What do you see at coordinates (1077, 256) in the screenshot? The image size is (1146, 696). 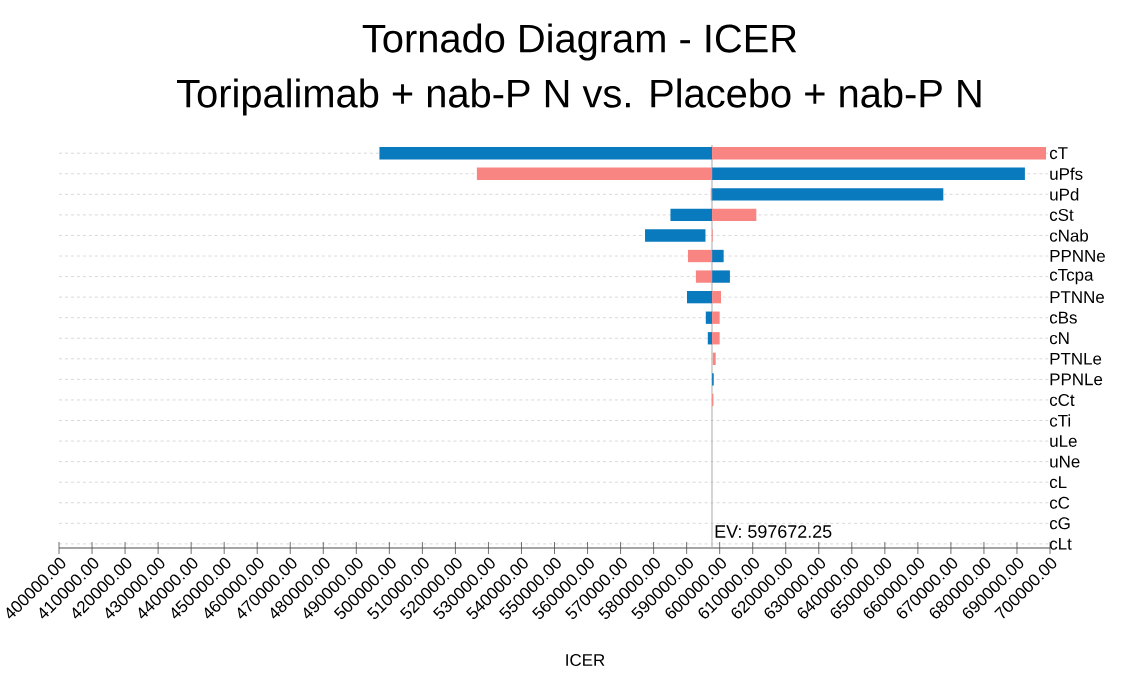 I see `y-tick-label: PPNNe` at bounding box center [1077, 256].